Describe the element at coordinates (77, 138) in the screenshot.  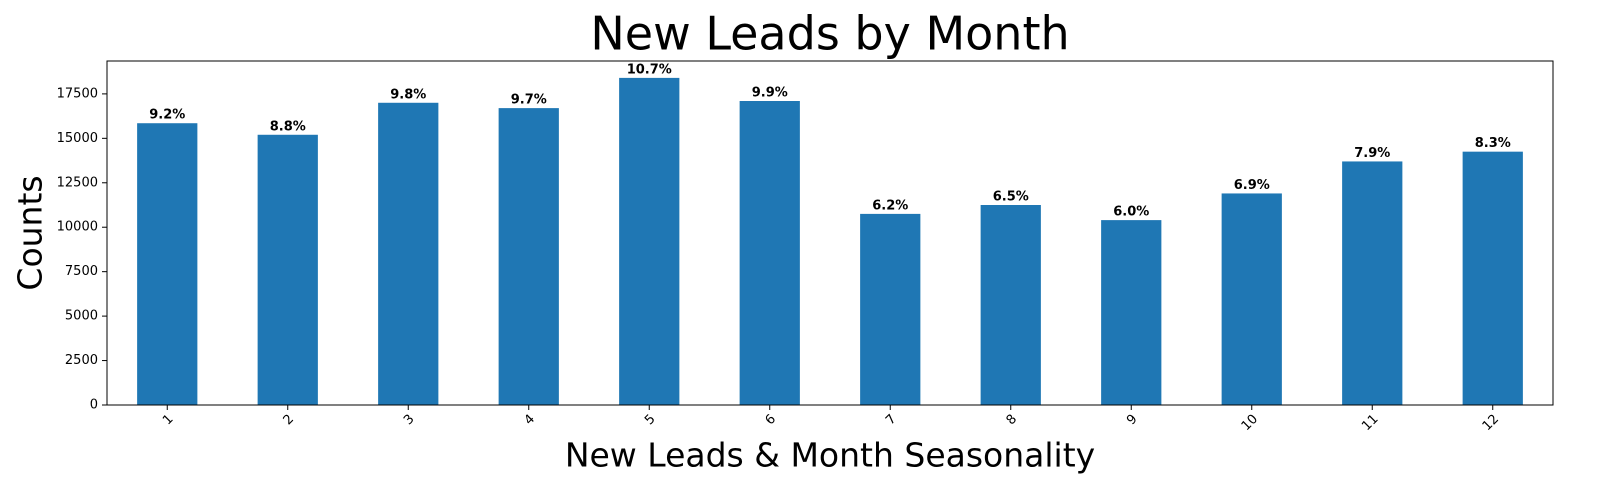
I see `y-tick-label: 15000` at that location.